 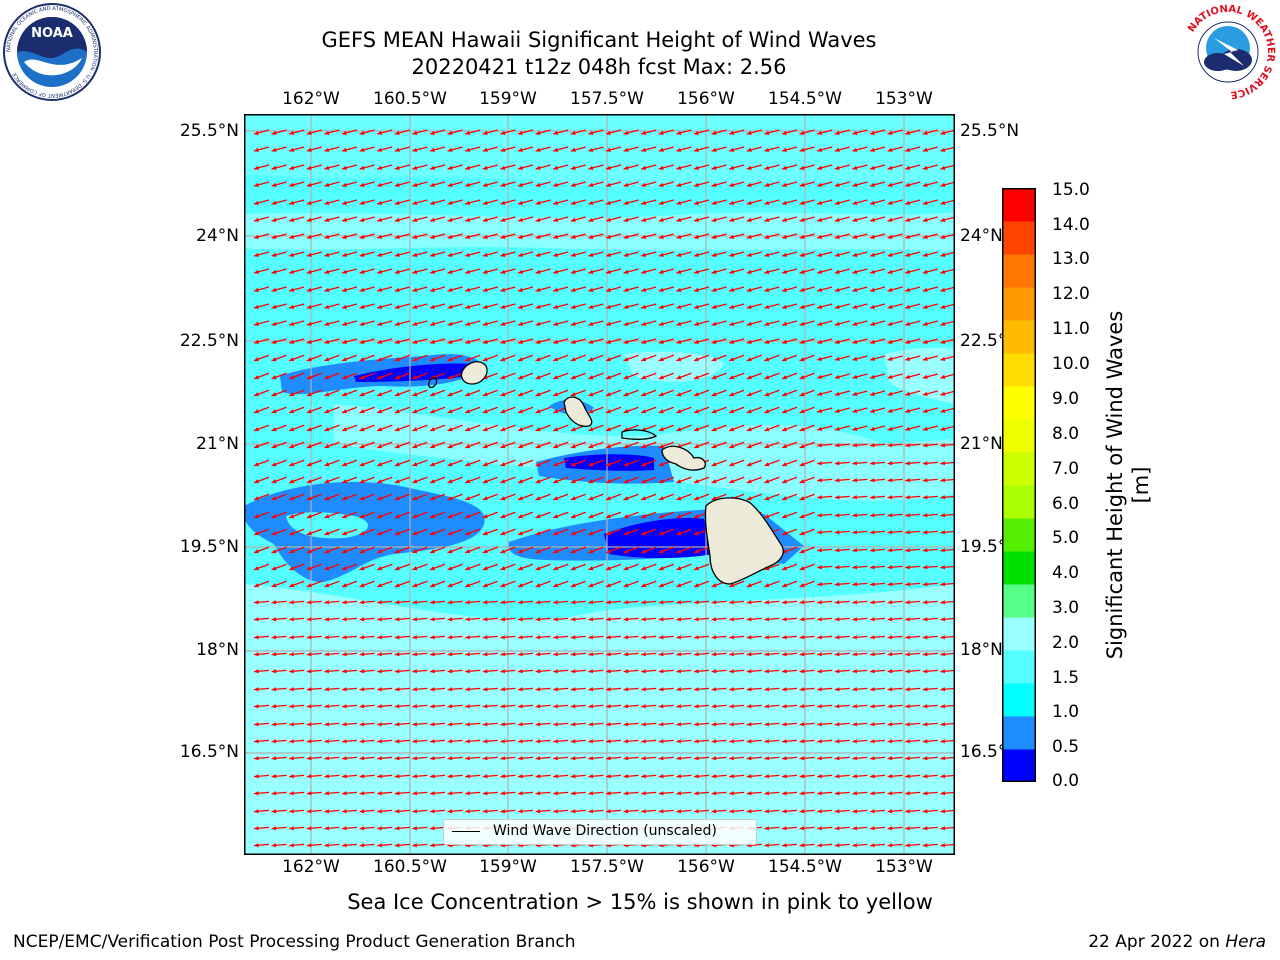 What do you see at coordinates (1071, 329) in the screenshot?
I see `colorbar-tick-label: 11.0` at bounding box center [1071, 329].